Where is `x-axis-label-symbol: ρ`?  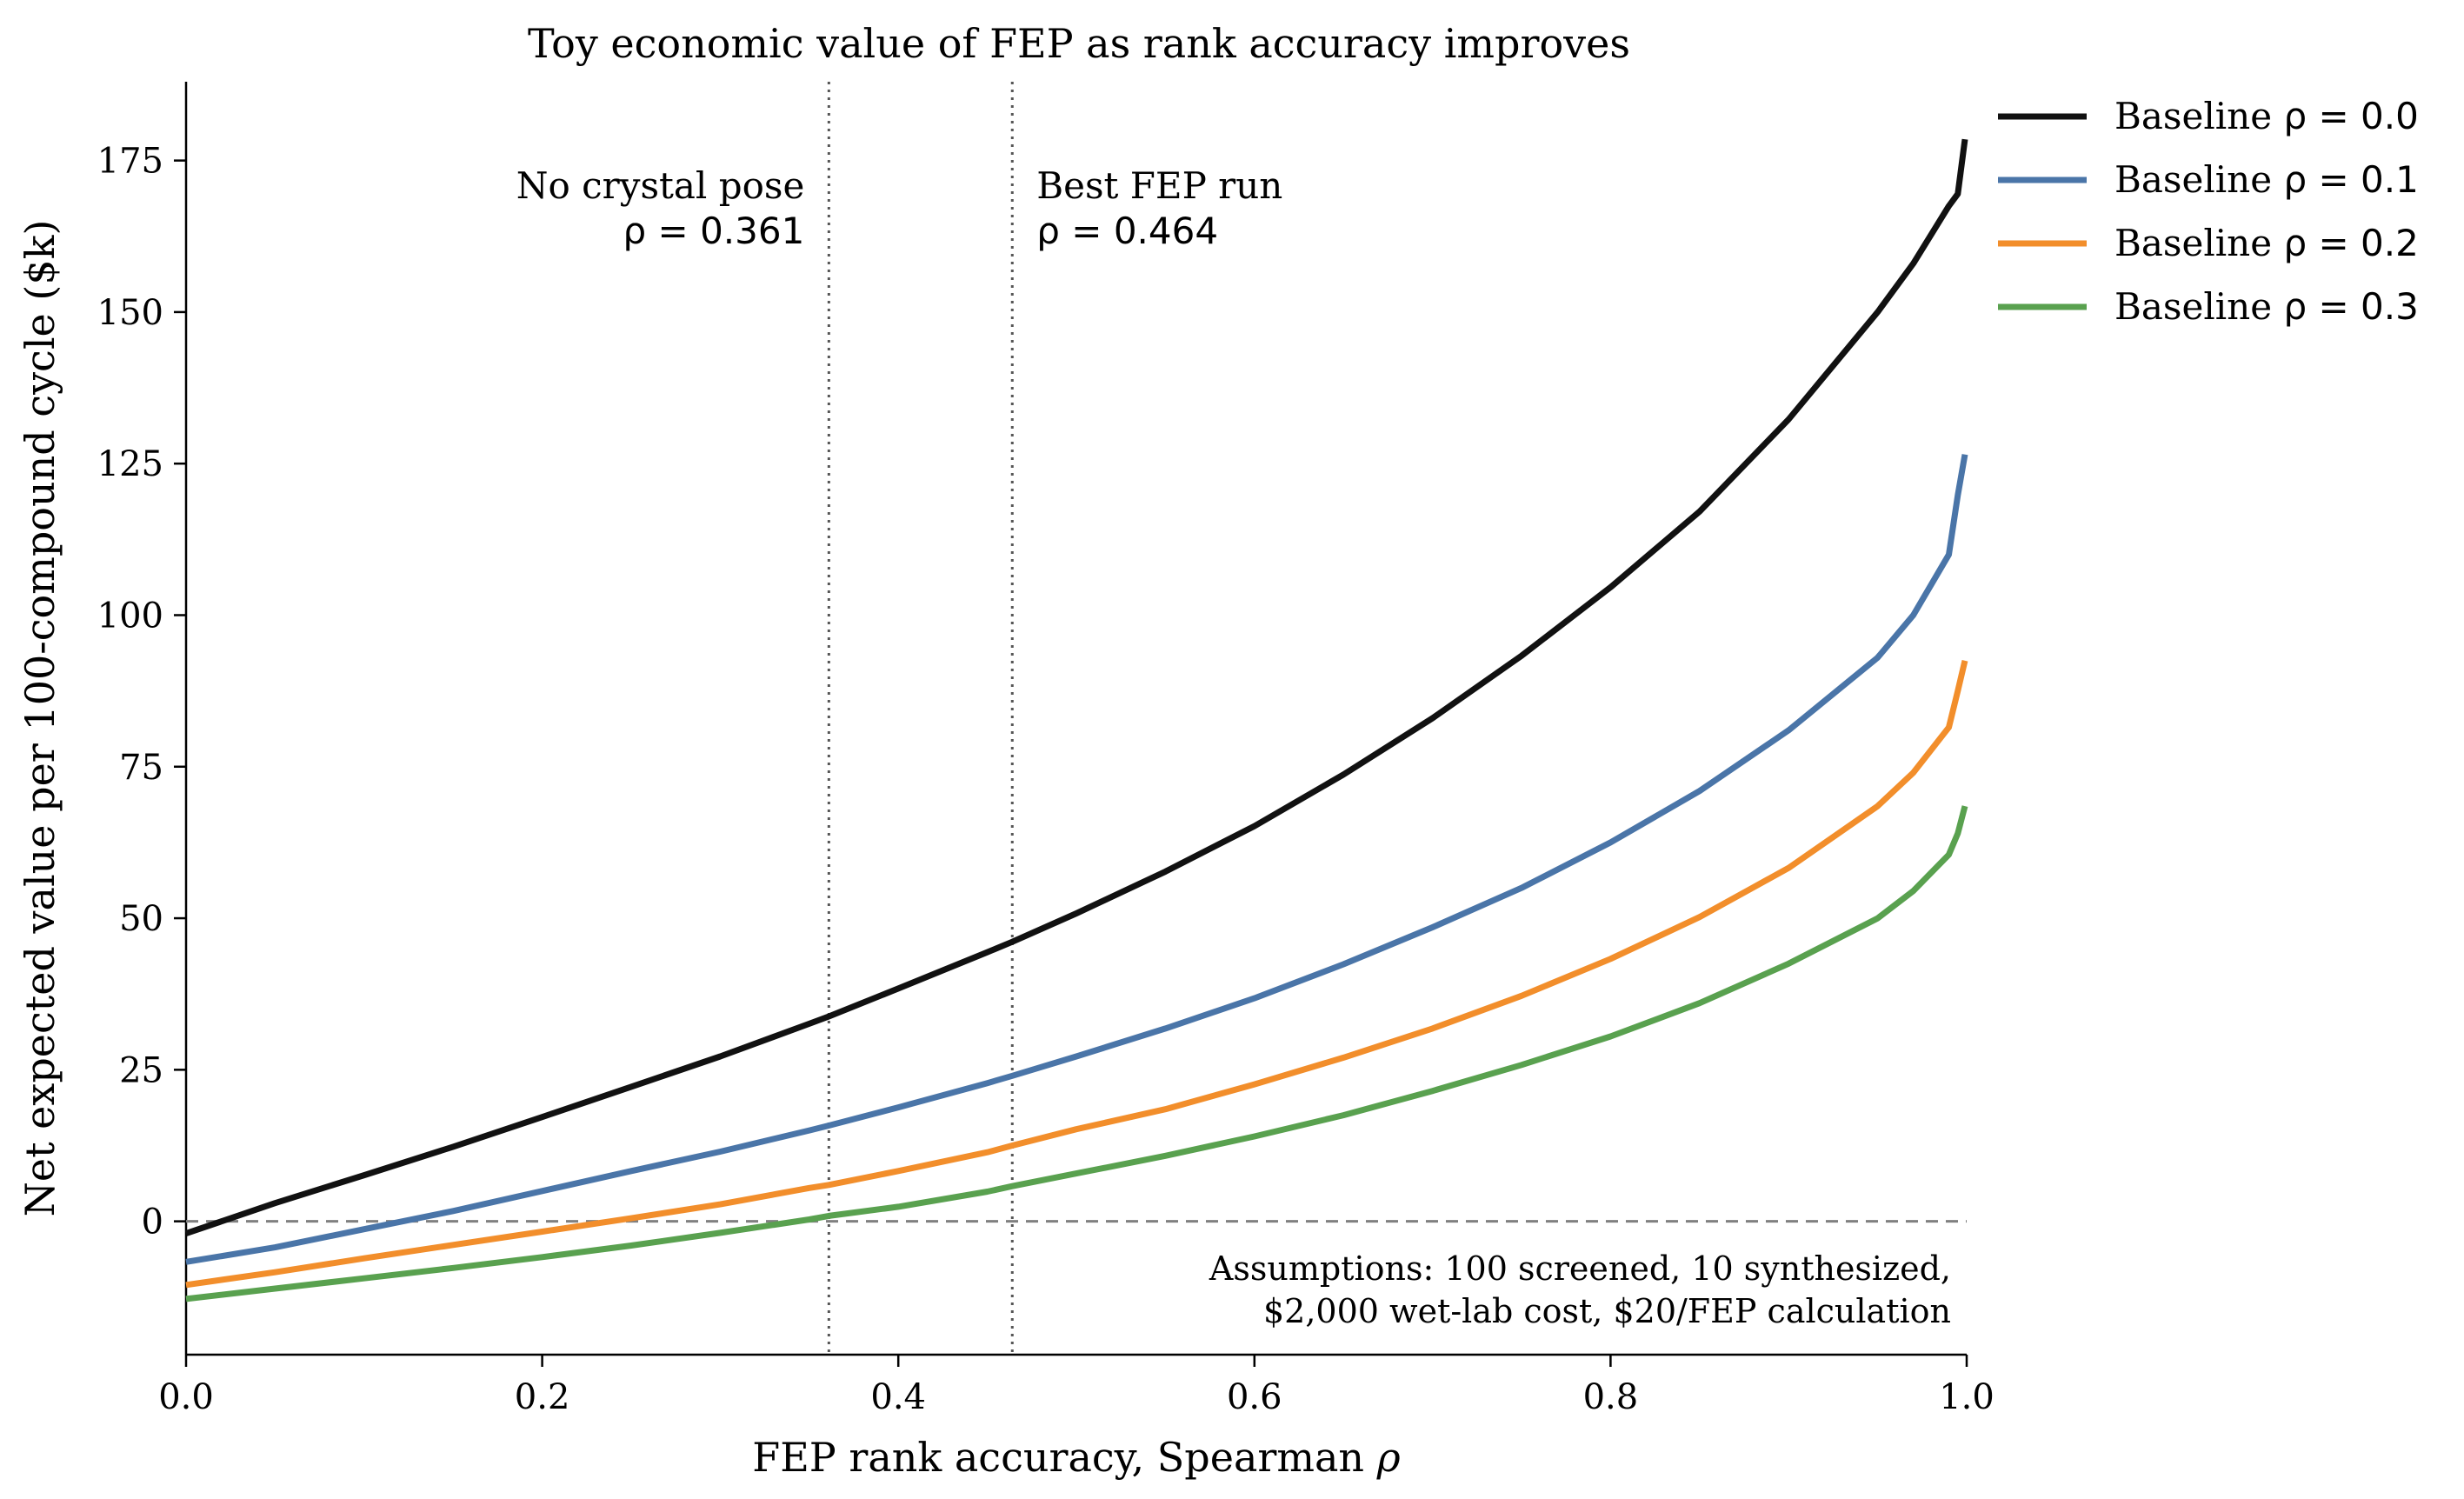 x-axis-label-symbol: ρ is located at coordinates (1388, 1457).